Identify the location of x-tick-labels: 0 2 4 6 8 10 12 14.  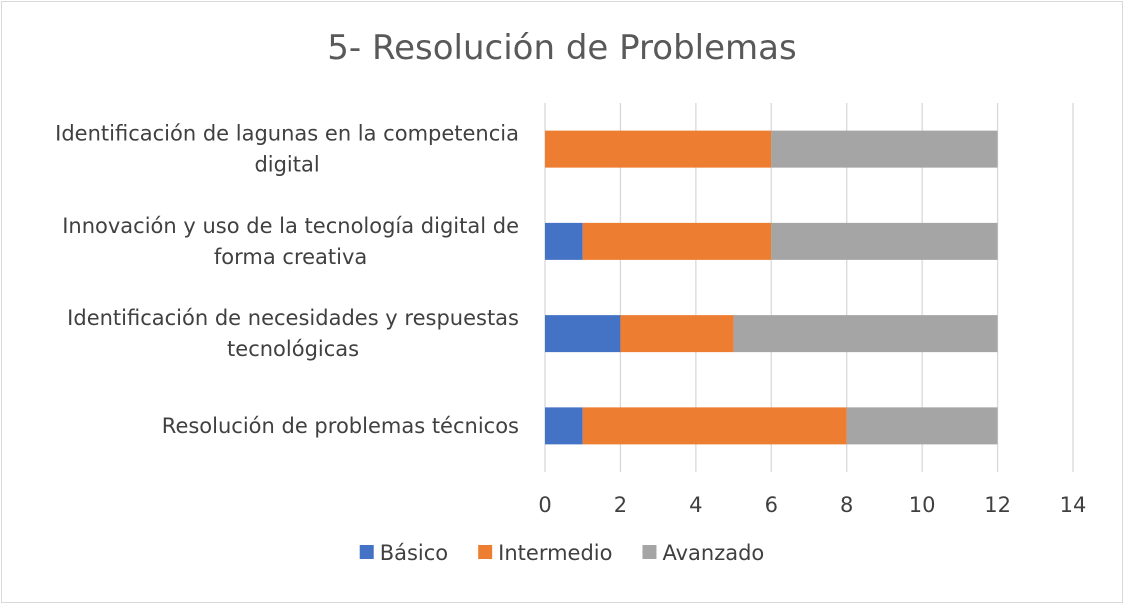
(812, 505).